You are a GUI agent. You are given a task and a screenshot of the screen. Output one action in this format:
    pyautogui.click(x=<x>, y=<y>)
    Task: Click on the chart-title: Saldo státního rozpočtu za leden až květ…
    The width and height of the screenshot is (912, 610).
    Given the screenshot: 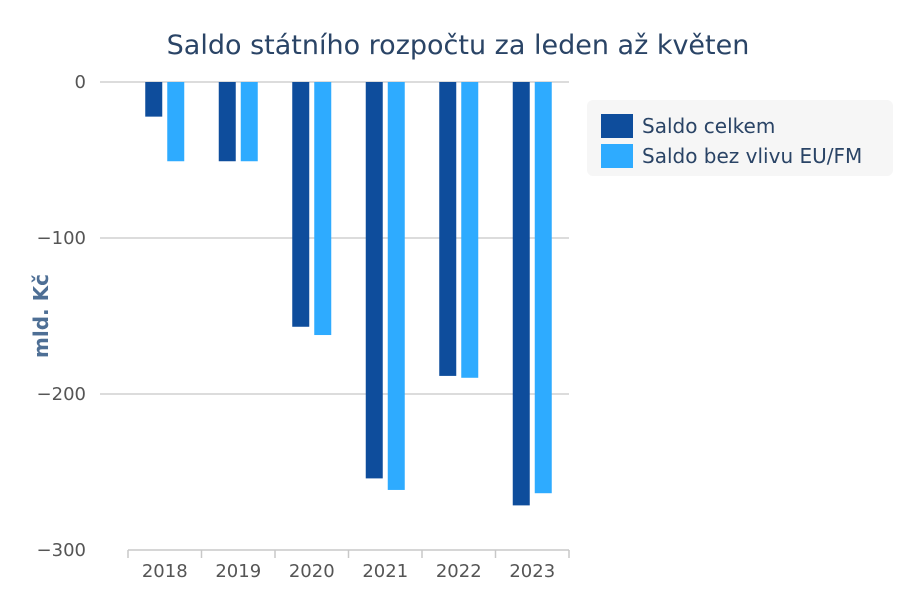 What is the action you would take?
    pyautogui.click(x=458, y=45)
    